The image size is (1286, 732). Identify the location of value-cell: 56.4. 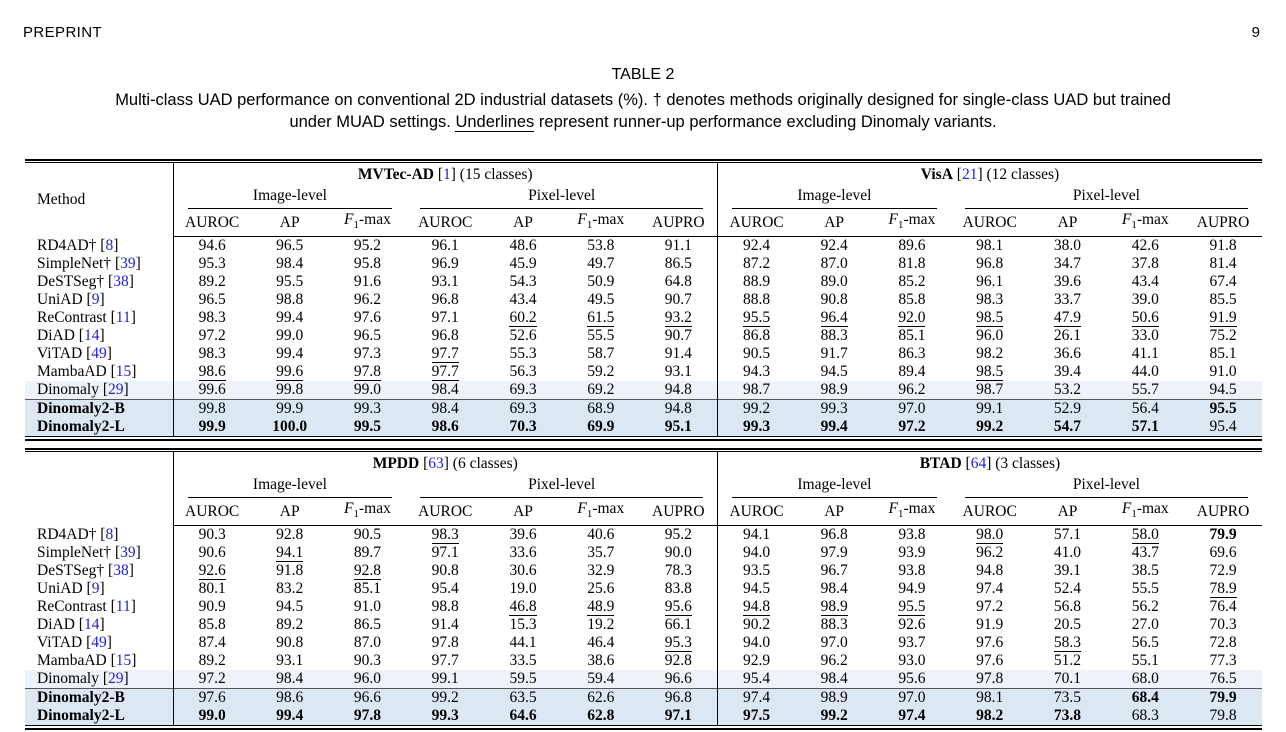
(1145, 409).